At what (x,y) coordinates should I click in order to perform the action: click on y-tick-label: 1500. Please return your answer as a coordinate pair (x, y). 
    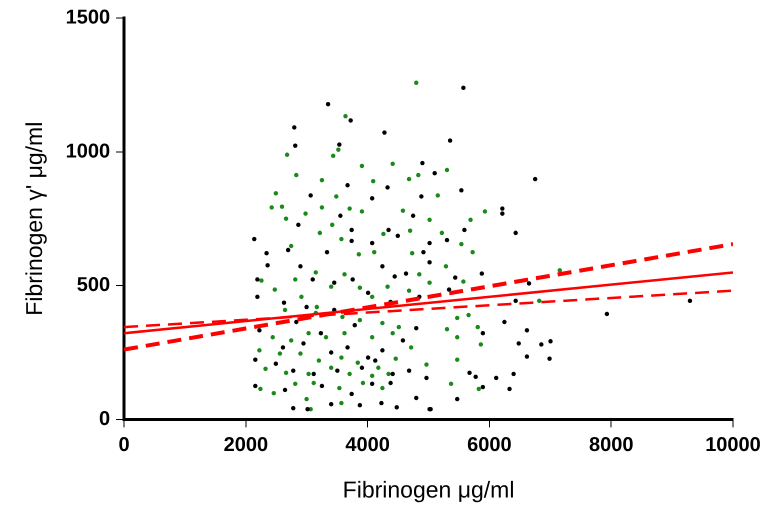
    Looking at the image, I should click on (88, 17).